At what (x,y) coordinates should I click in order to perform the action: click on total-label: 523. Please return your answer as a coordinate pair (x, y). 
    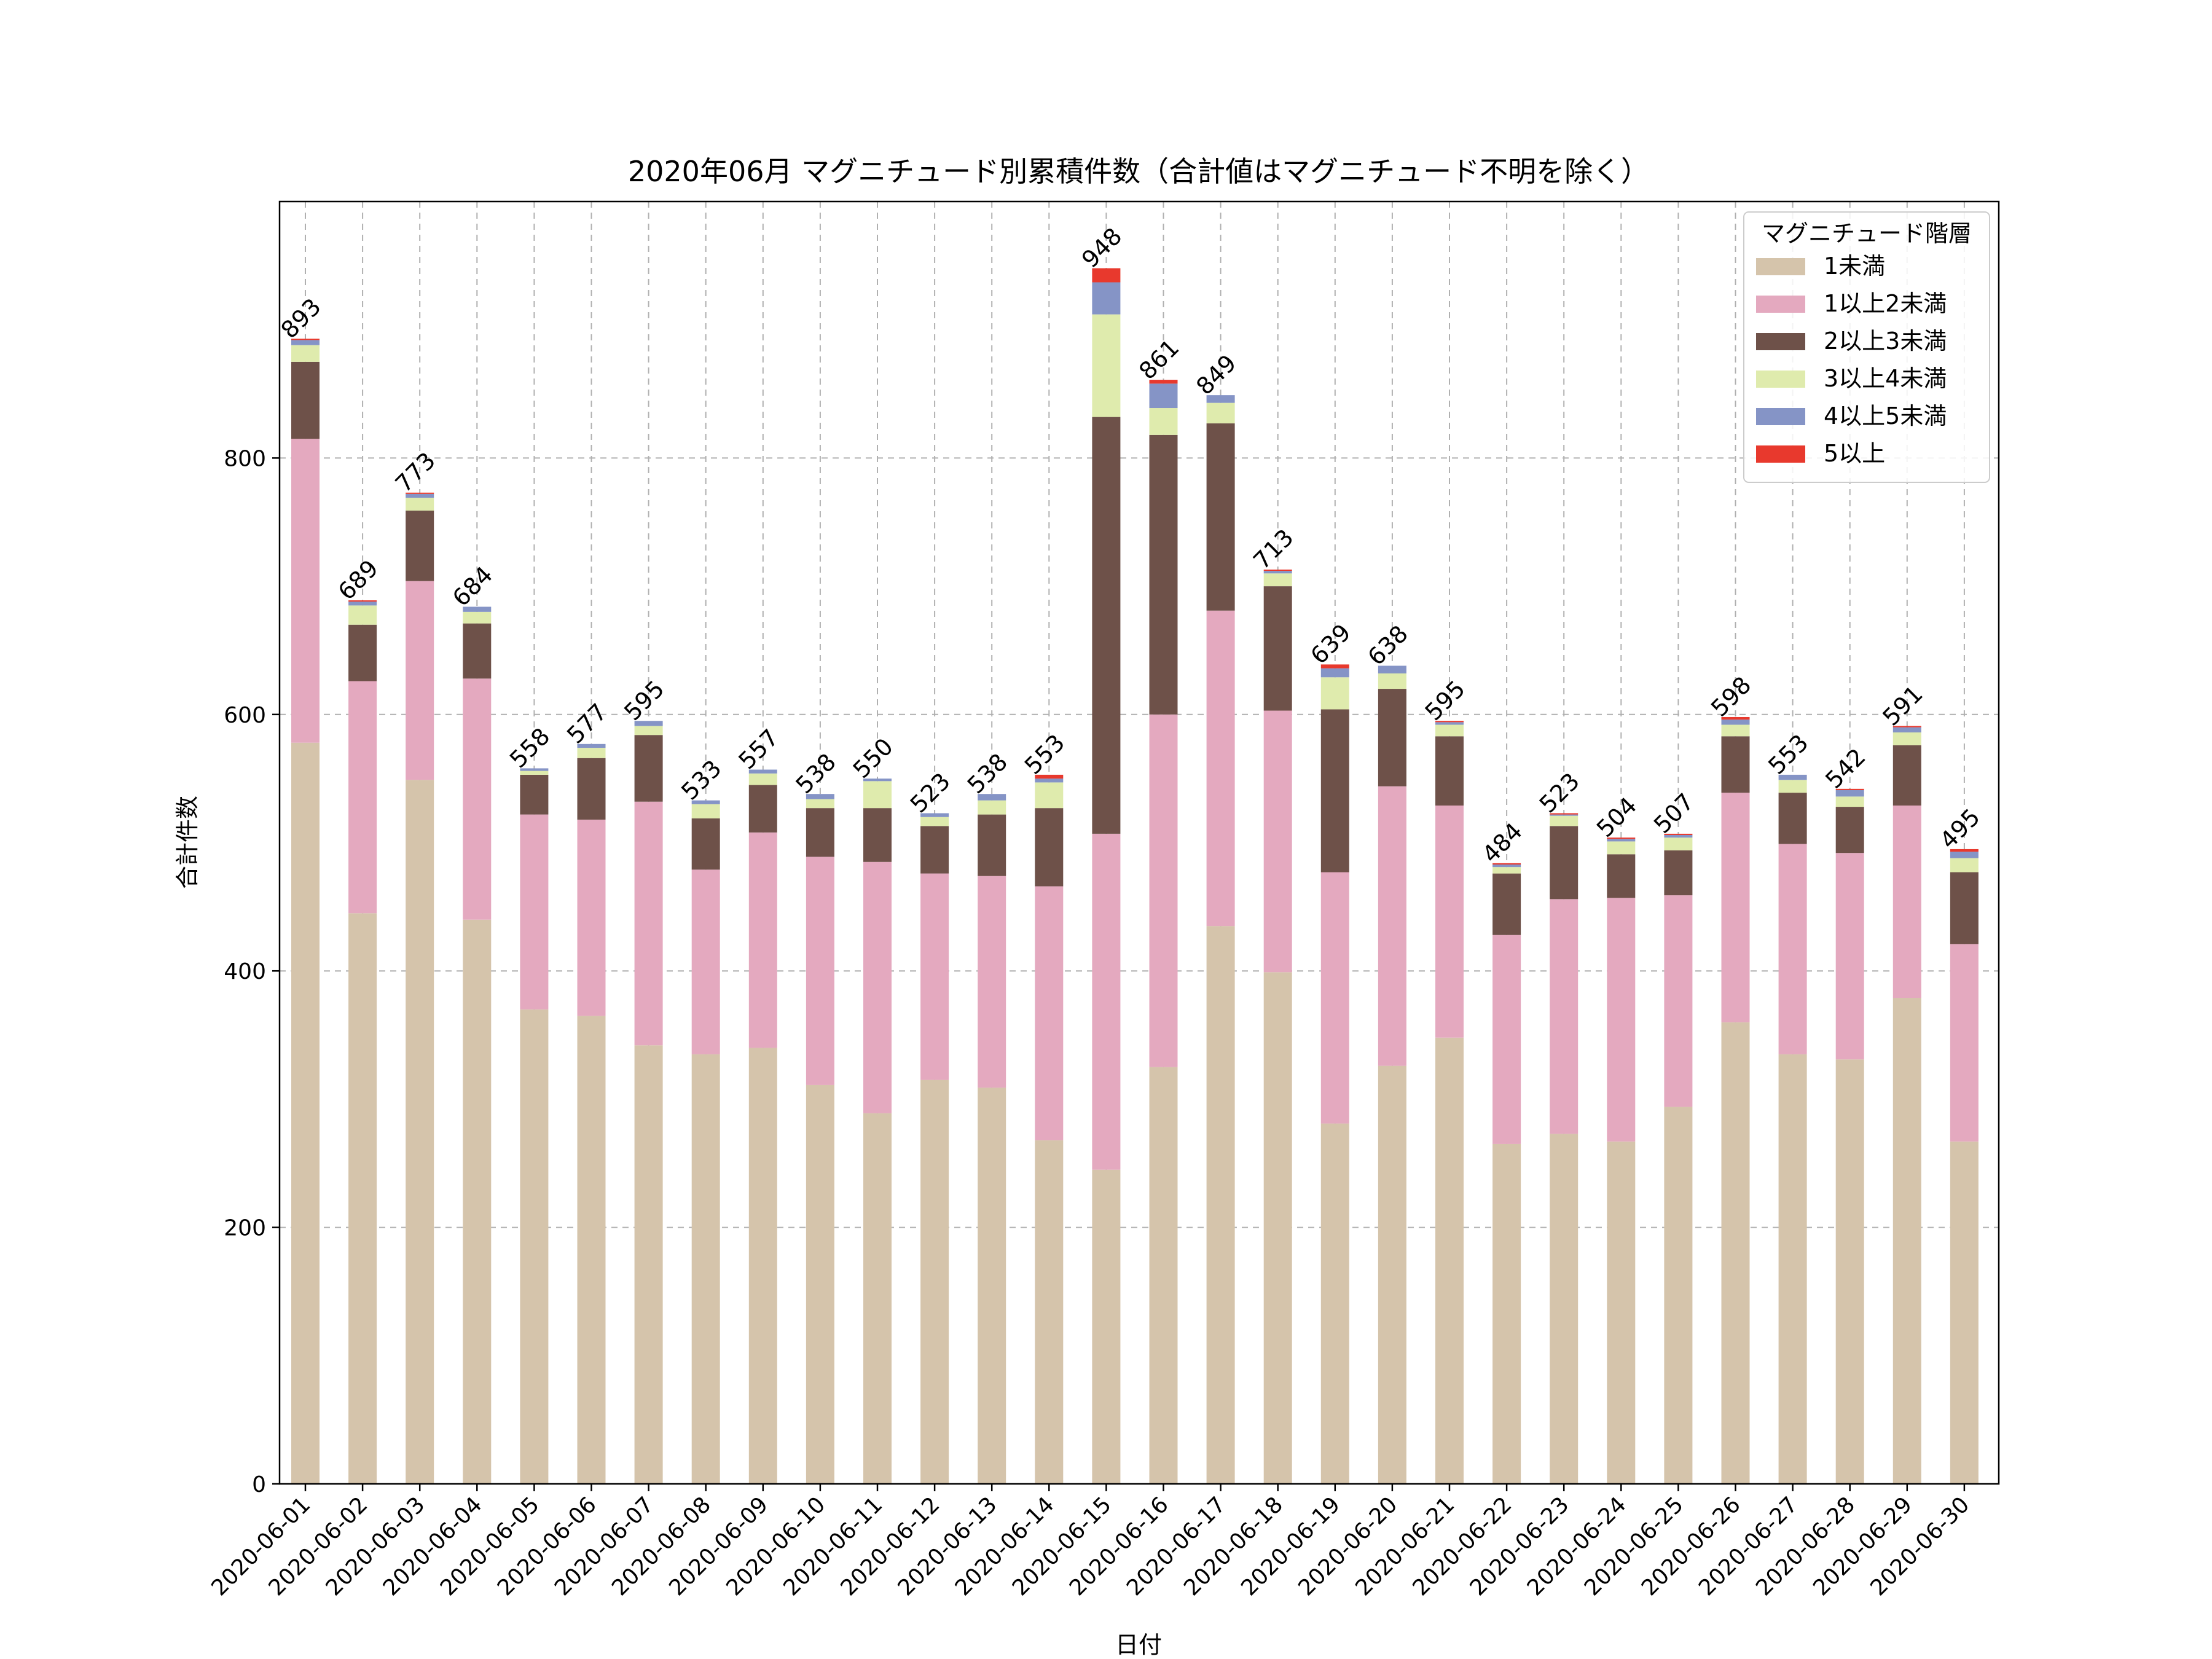
    Looking at the image, I should click on (1559, 792).